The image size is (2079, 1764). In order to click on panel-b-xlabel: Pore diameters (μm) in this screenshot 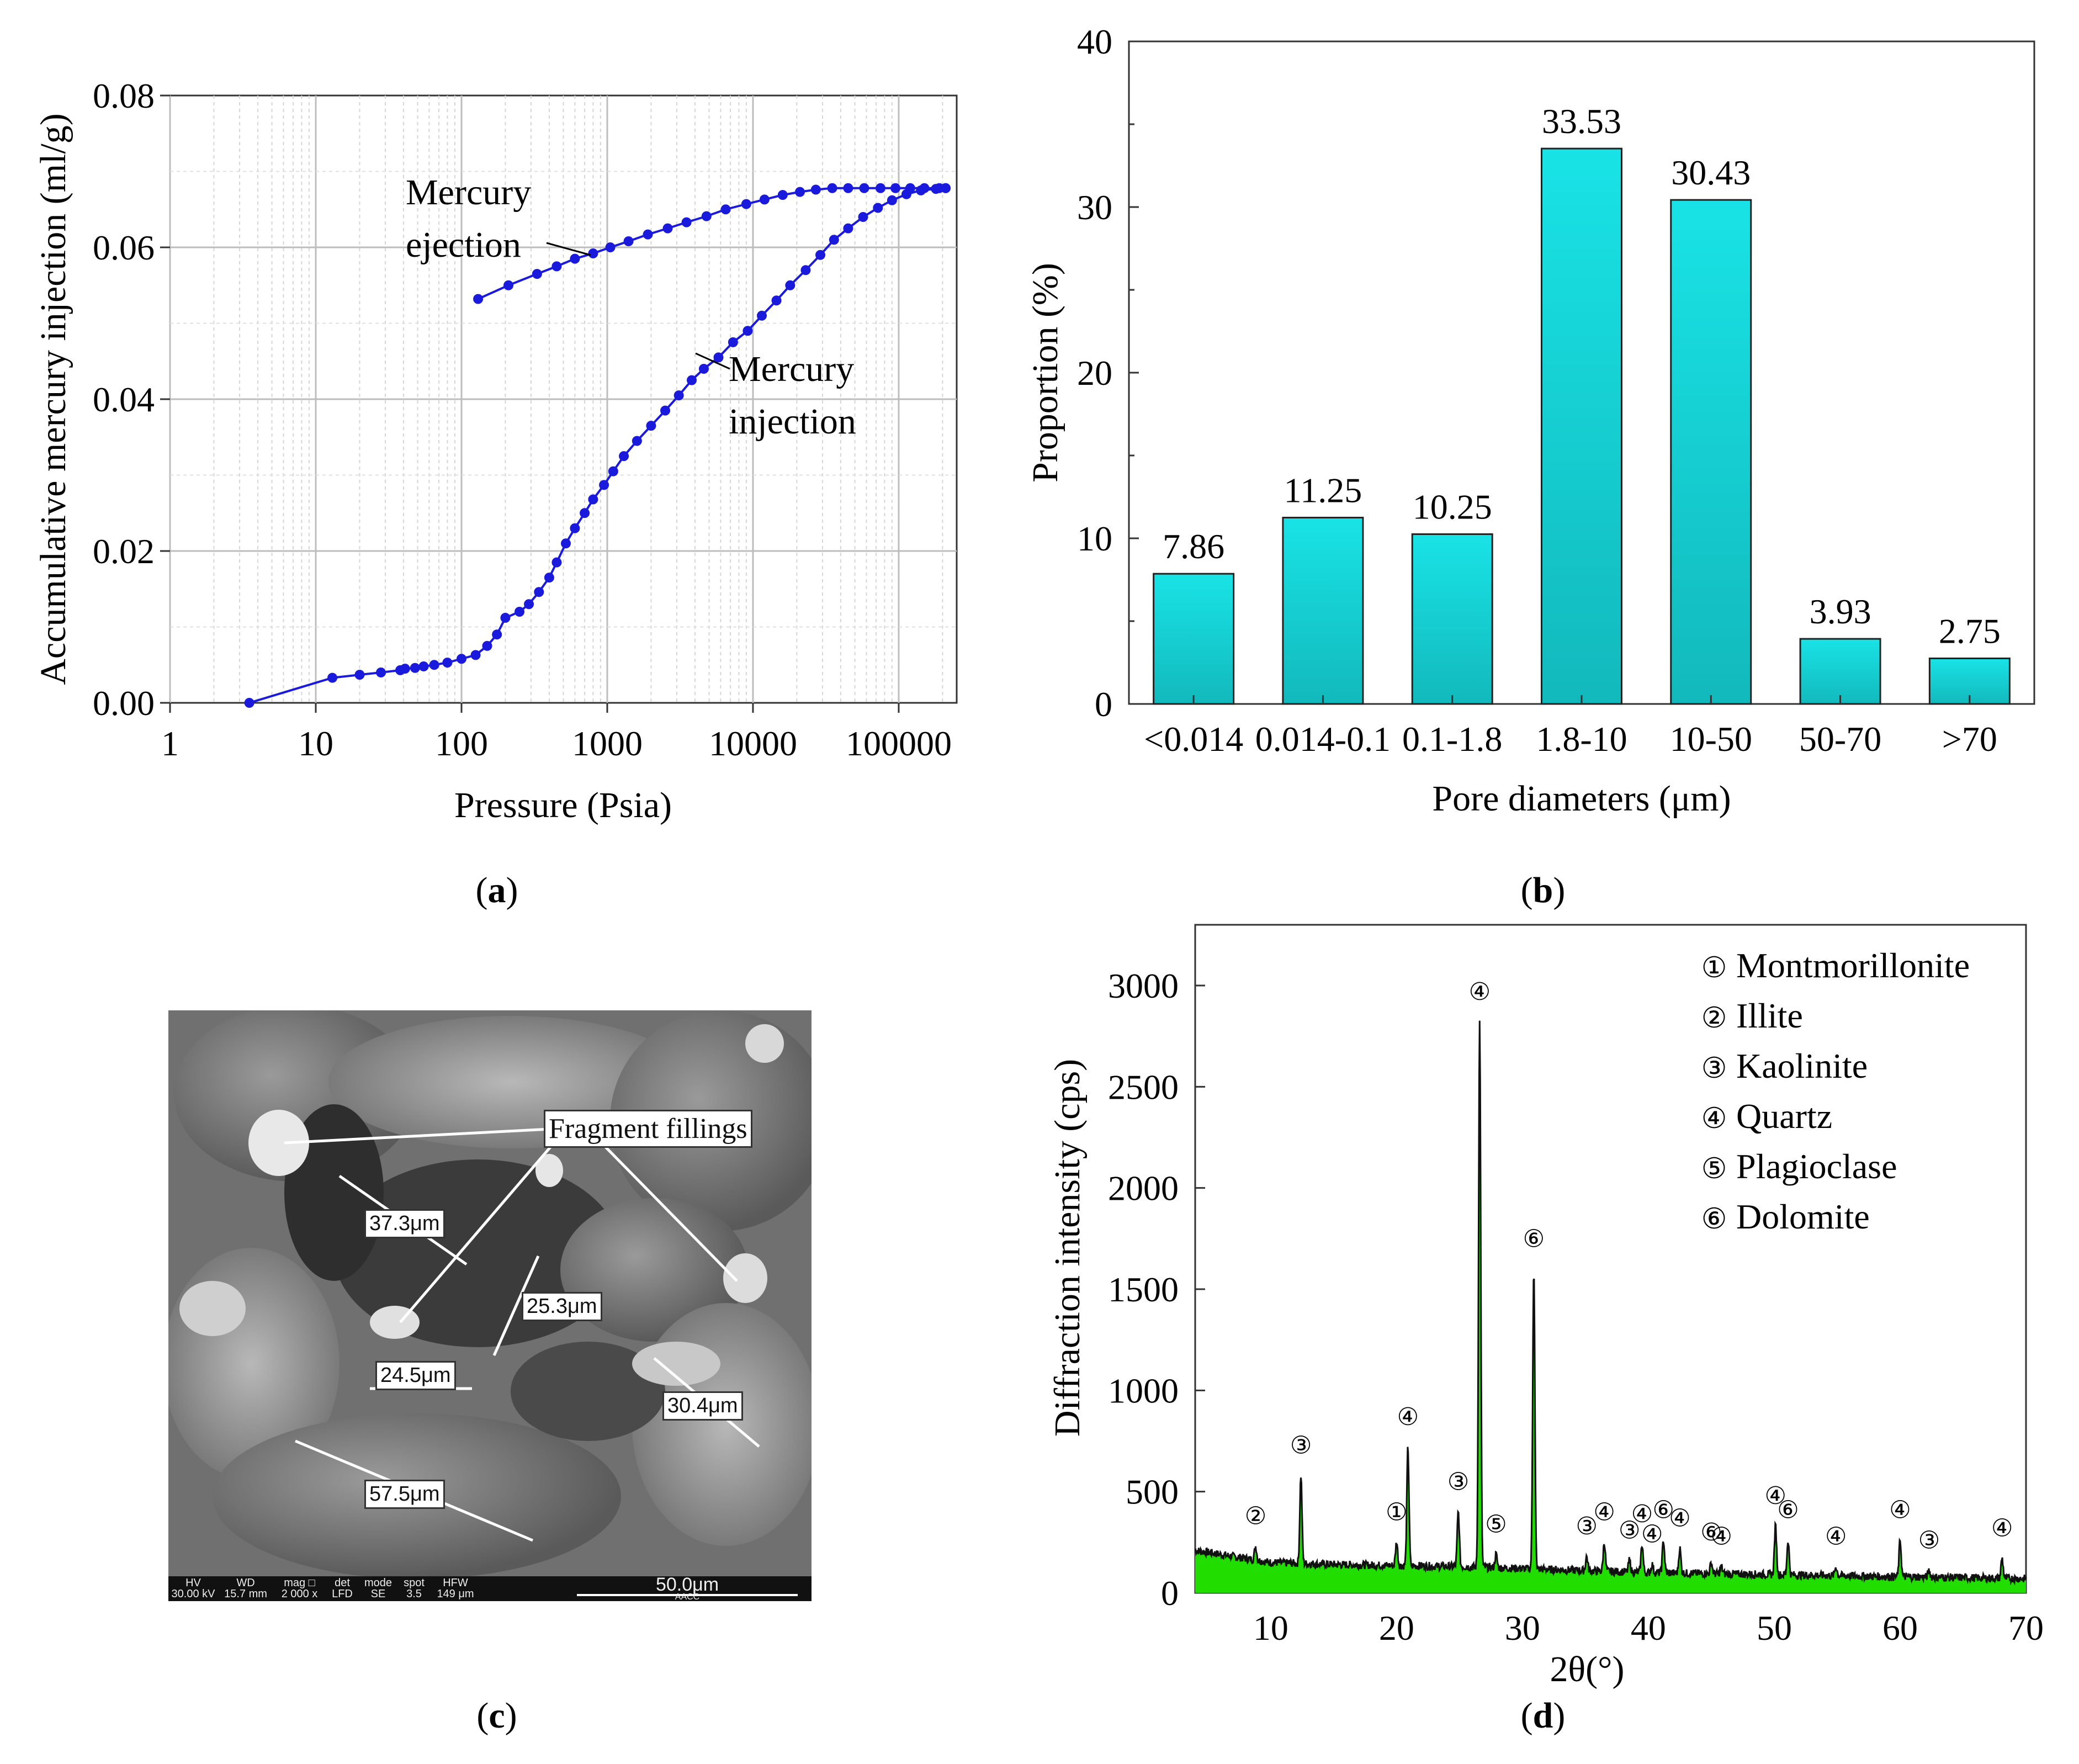, I will do `click(1581, 799)`.